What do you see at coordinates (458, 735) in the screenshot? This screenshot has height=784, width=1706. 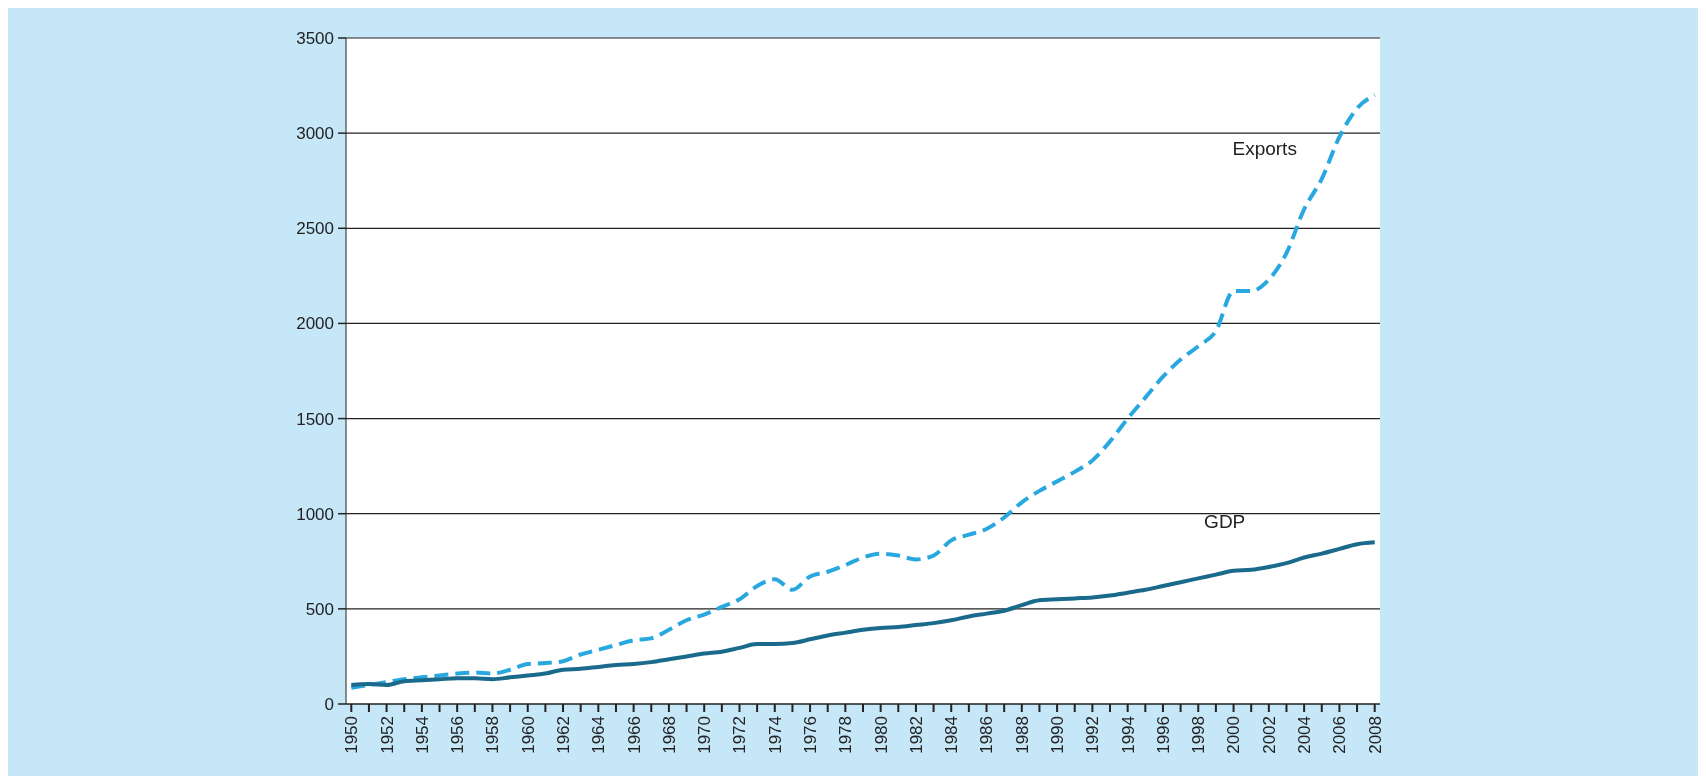 I see `x-tick-label: 1956` at bounding box center [458, 735].